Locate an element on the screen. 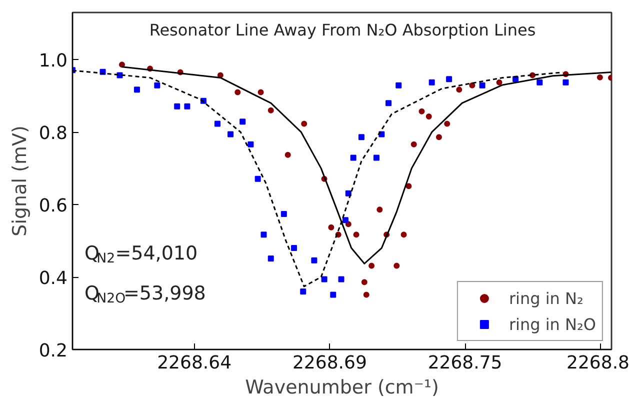  text: Resonator Line Away From N₂O Absorption Lines is located at coordinates (342, 30).